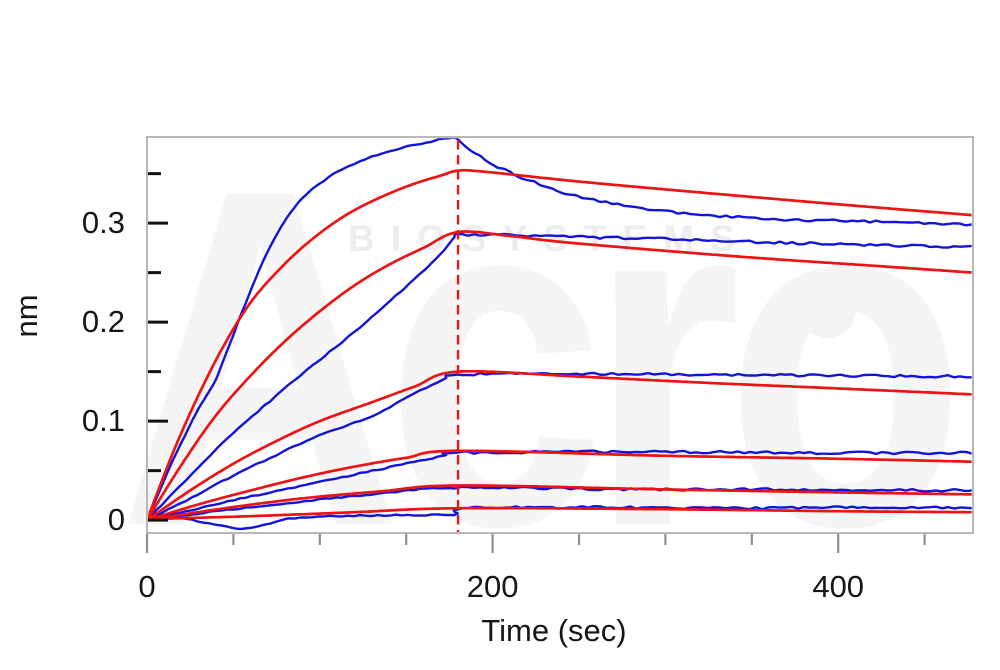  I want to click on y-tick-label-0: 0, so click(116, 520).